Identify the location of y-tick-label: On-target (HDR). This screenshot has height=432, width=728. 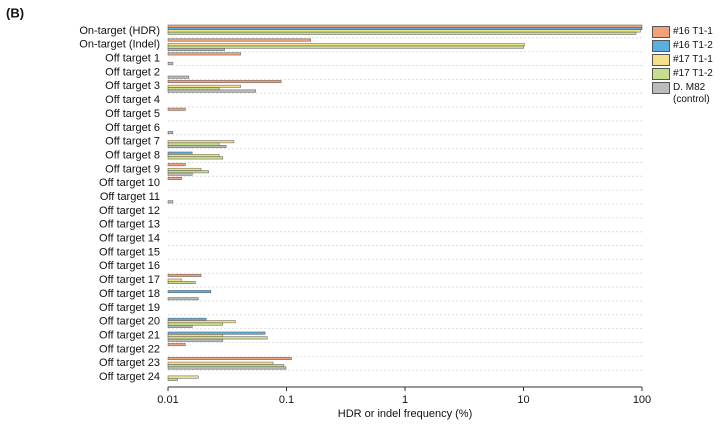
(119, 31).